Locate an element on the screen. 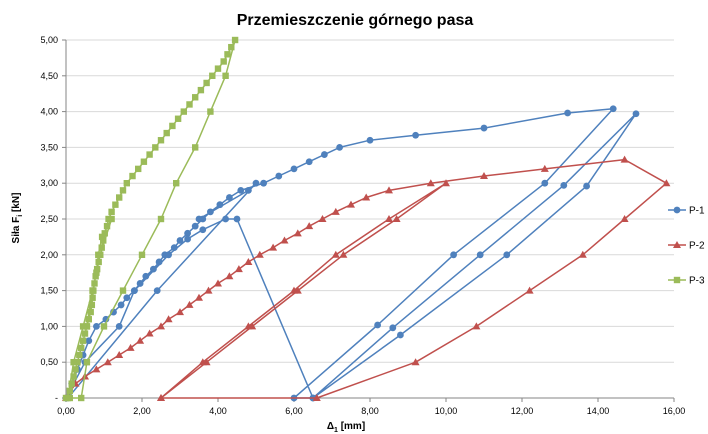 The width and height of the screenshot is (708, 434). x-tick-label: 12,00 is located at coordinates (522, 411).